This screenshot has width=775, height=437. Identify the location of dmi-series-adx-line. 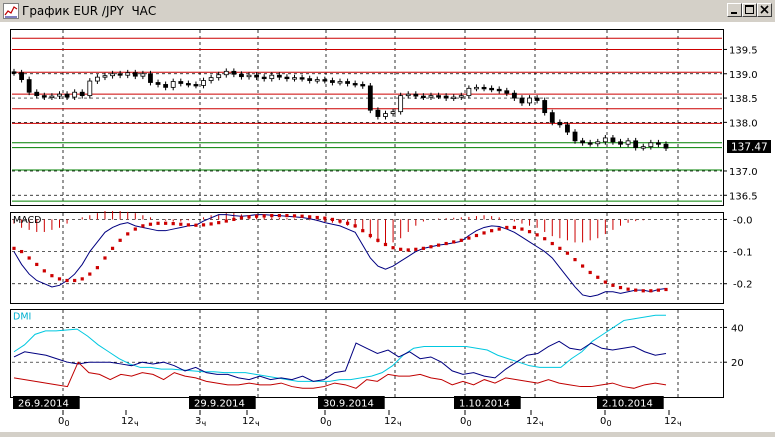
(339, 348).